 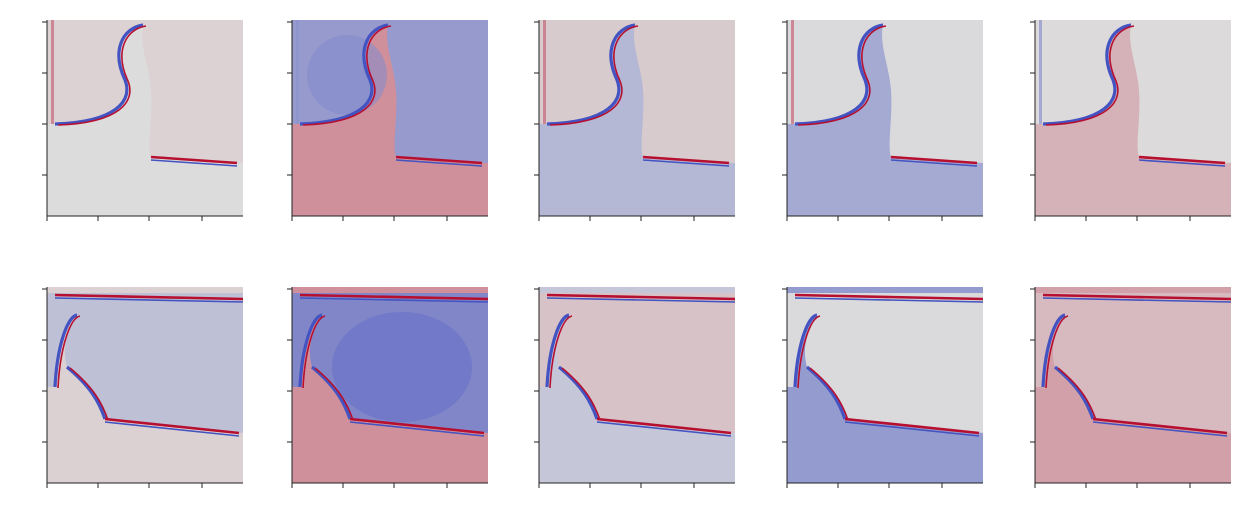 I want to click on heatmap-panel-r0-c0, so click(x=142, y=120).